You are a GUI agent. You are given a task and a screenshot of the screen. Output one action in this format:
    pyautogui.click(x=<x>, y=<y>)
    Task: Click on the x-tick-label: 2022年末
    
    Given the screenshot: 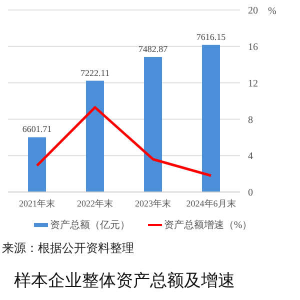 What is the action you would take?
    pyautogui.click(x=95, y=203)
    